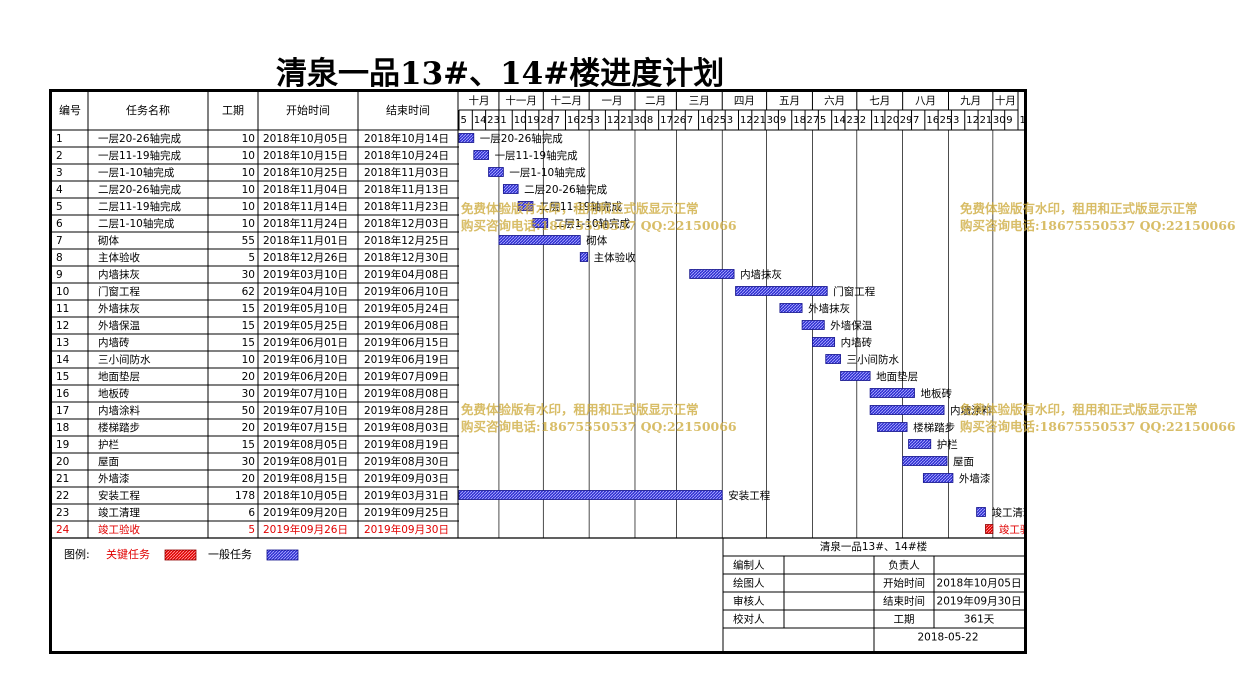 The width and height of the screenshot is (1243, 699). What do you see at coordinates (70, 110) in the screenshot?
I see `header-id: 编号` at bounding box center [70, 110].